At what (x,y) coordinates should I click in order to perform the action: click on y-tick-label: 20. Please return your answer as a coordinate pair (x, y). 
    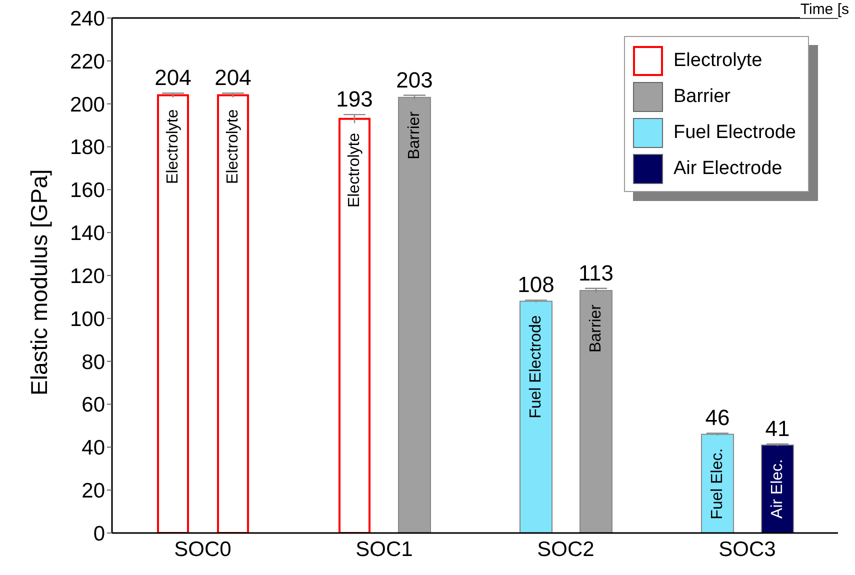
    Looking at the image, I should click on (93, 491).